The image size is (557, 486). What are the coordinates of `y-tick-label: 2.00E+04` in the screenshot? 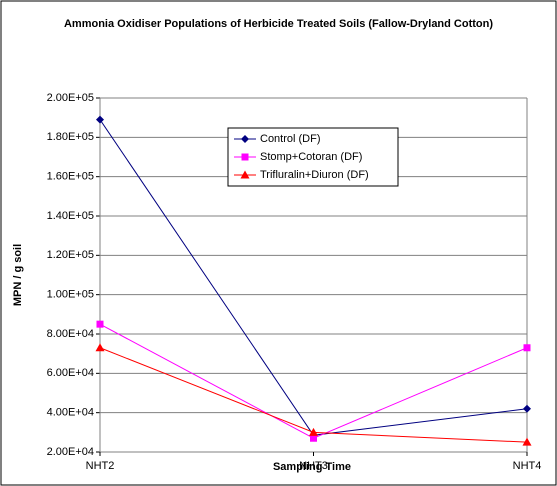 It's located at (70, 452).